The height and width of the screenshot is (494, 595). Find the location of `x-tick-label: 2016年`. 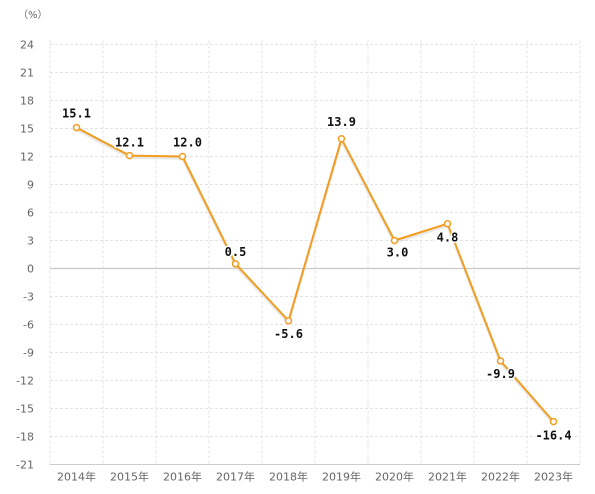

x-tick-label: 2016年 is located at coordinates (182, 477).